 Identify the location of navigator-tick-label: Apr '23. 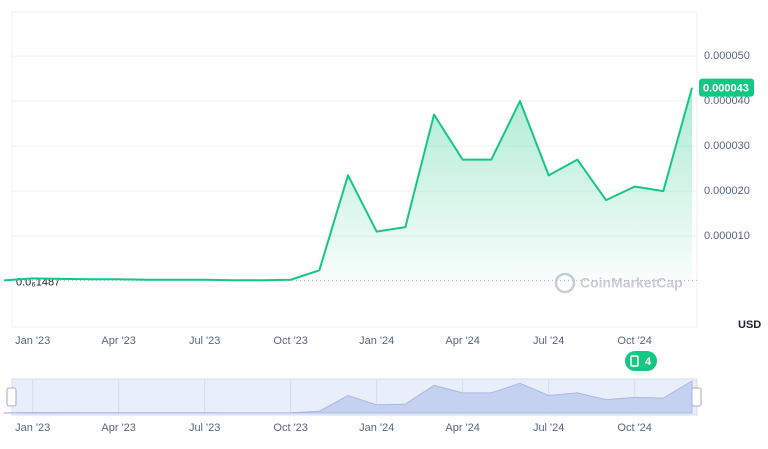
(118, 428).